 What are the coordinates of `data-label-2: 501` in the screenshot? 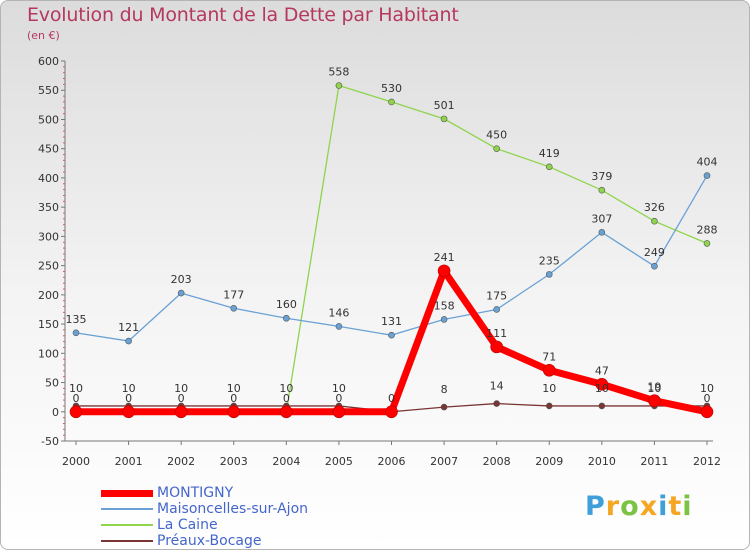 It's located at (444, 105).